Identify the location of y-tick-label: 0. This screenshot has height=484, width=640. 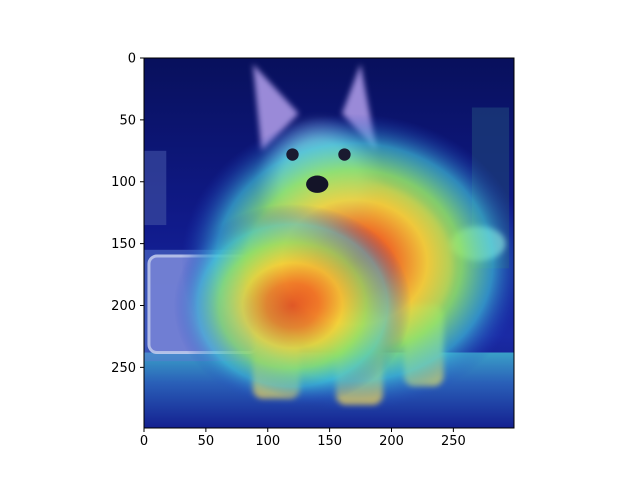
(132, 59).